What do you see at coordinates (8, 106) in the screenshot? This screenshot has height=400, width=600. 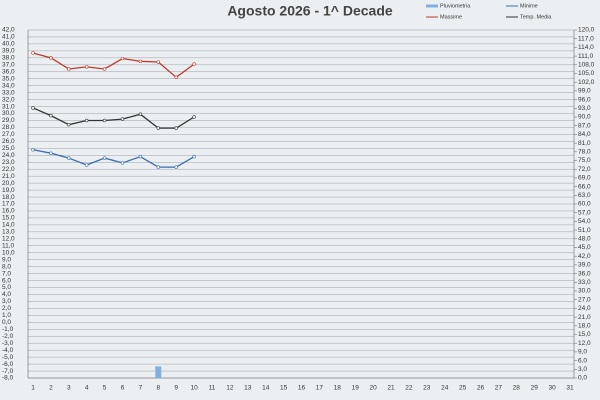 I see `y-tick-label: 31,0` at bounding box center [8, 106].